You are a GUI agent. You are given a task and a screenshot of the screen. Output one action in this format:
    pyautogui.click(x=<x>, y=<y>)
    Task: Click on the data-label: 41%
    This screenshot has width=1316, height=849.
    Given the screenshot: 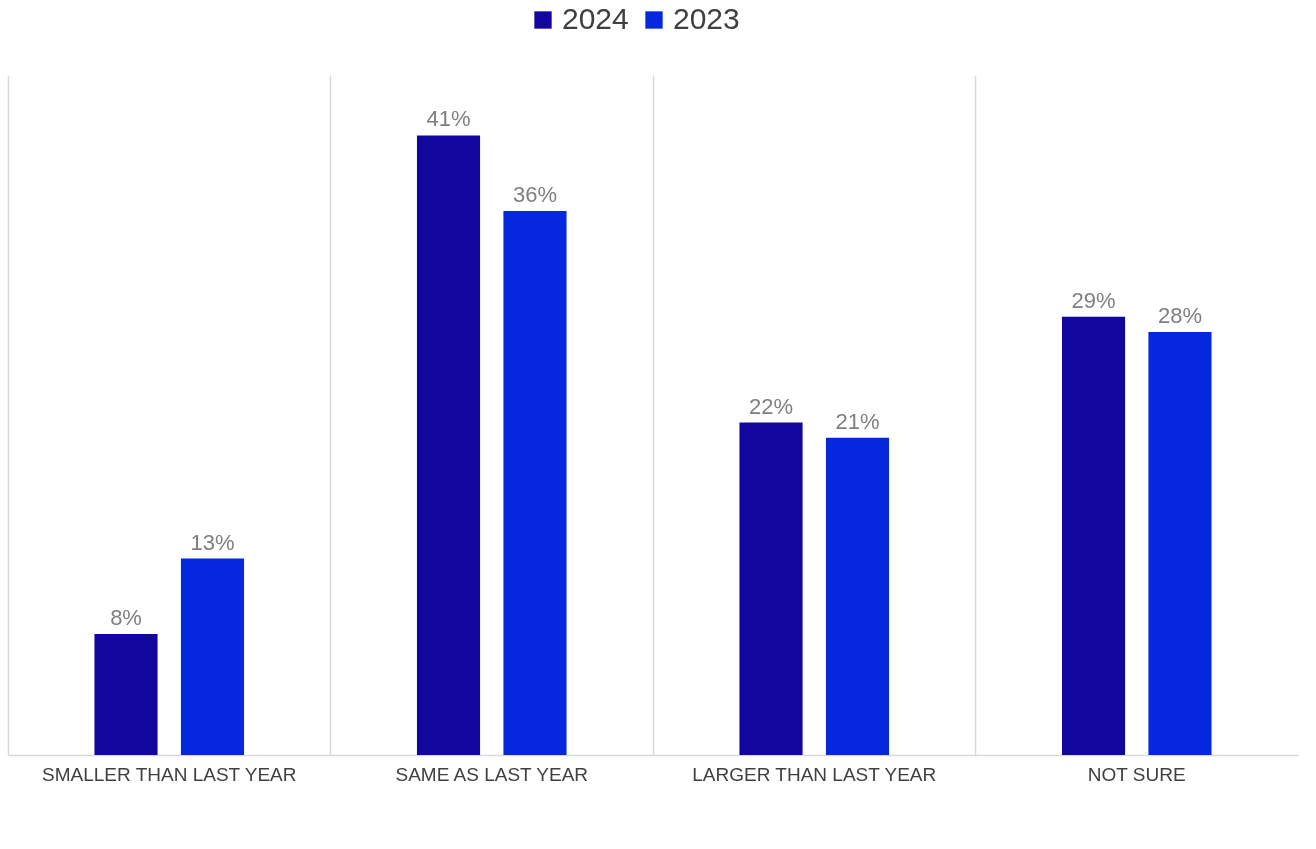 What is the action you would take?
    pyautogui.click(x=448, y=119)
    